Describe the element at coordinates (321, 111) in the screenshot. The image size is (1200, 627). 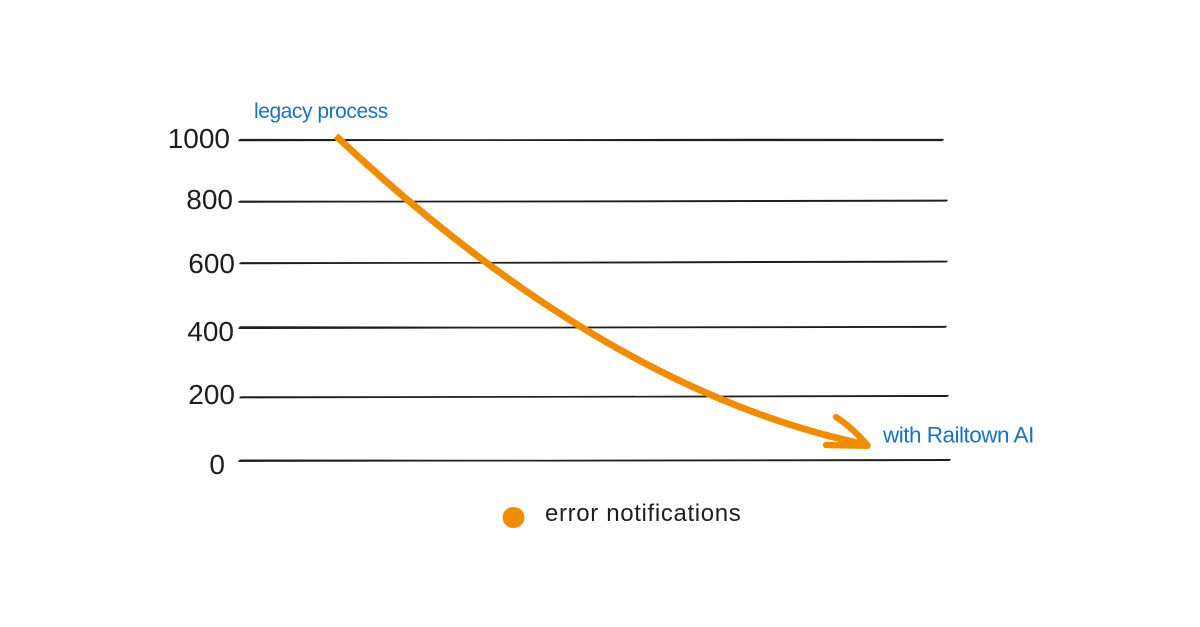
I see `svg-text: legacy process` at that location.